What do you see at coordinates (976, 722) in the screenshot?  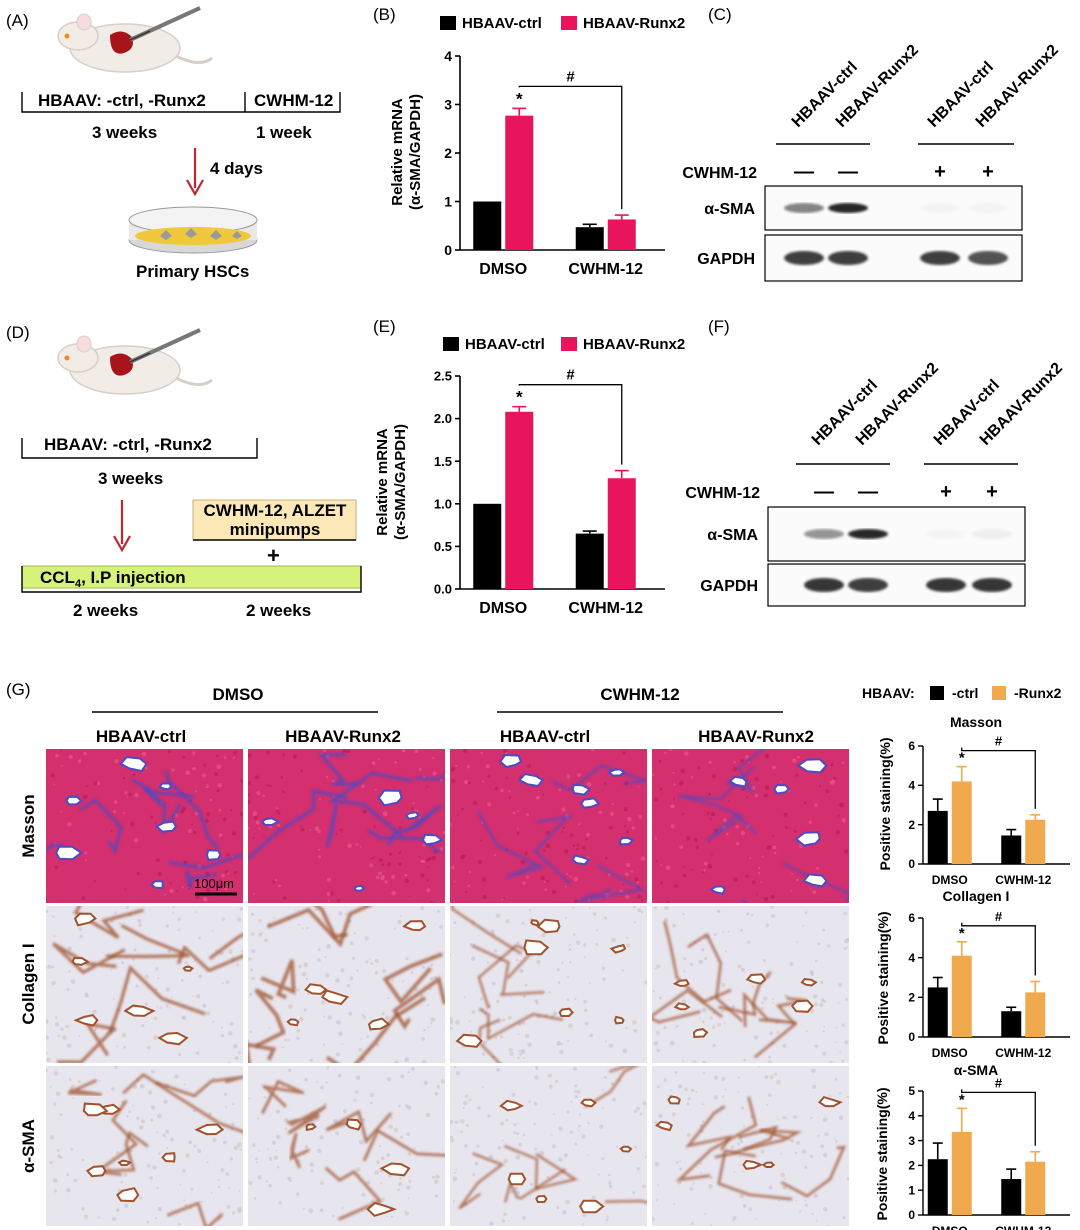 I see `chart-g1-title: Masson` at bounding box center [976, 722].